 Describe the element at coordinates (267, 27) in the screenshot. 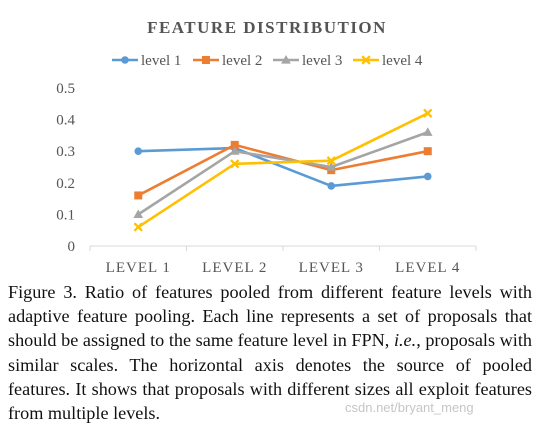

I see `chart-title: FEATURE DISTRIBUTION` at that location.